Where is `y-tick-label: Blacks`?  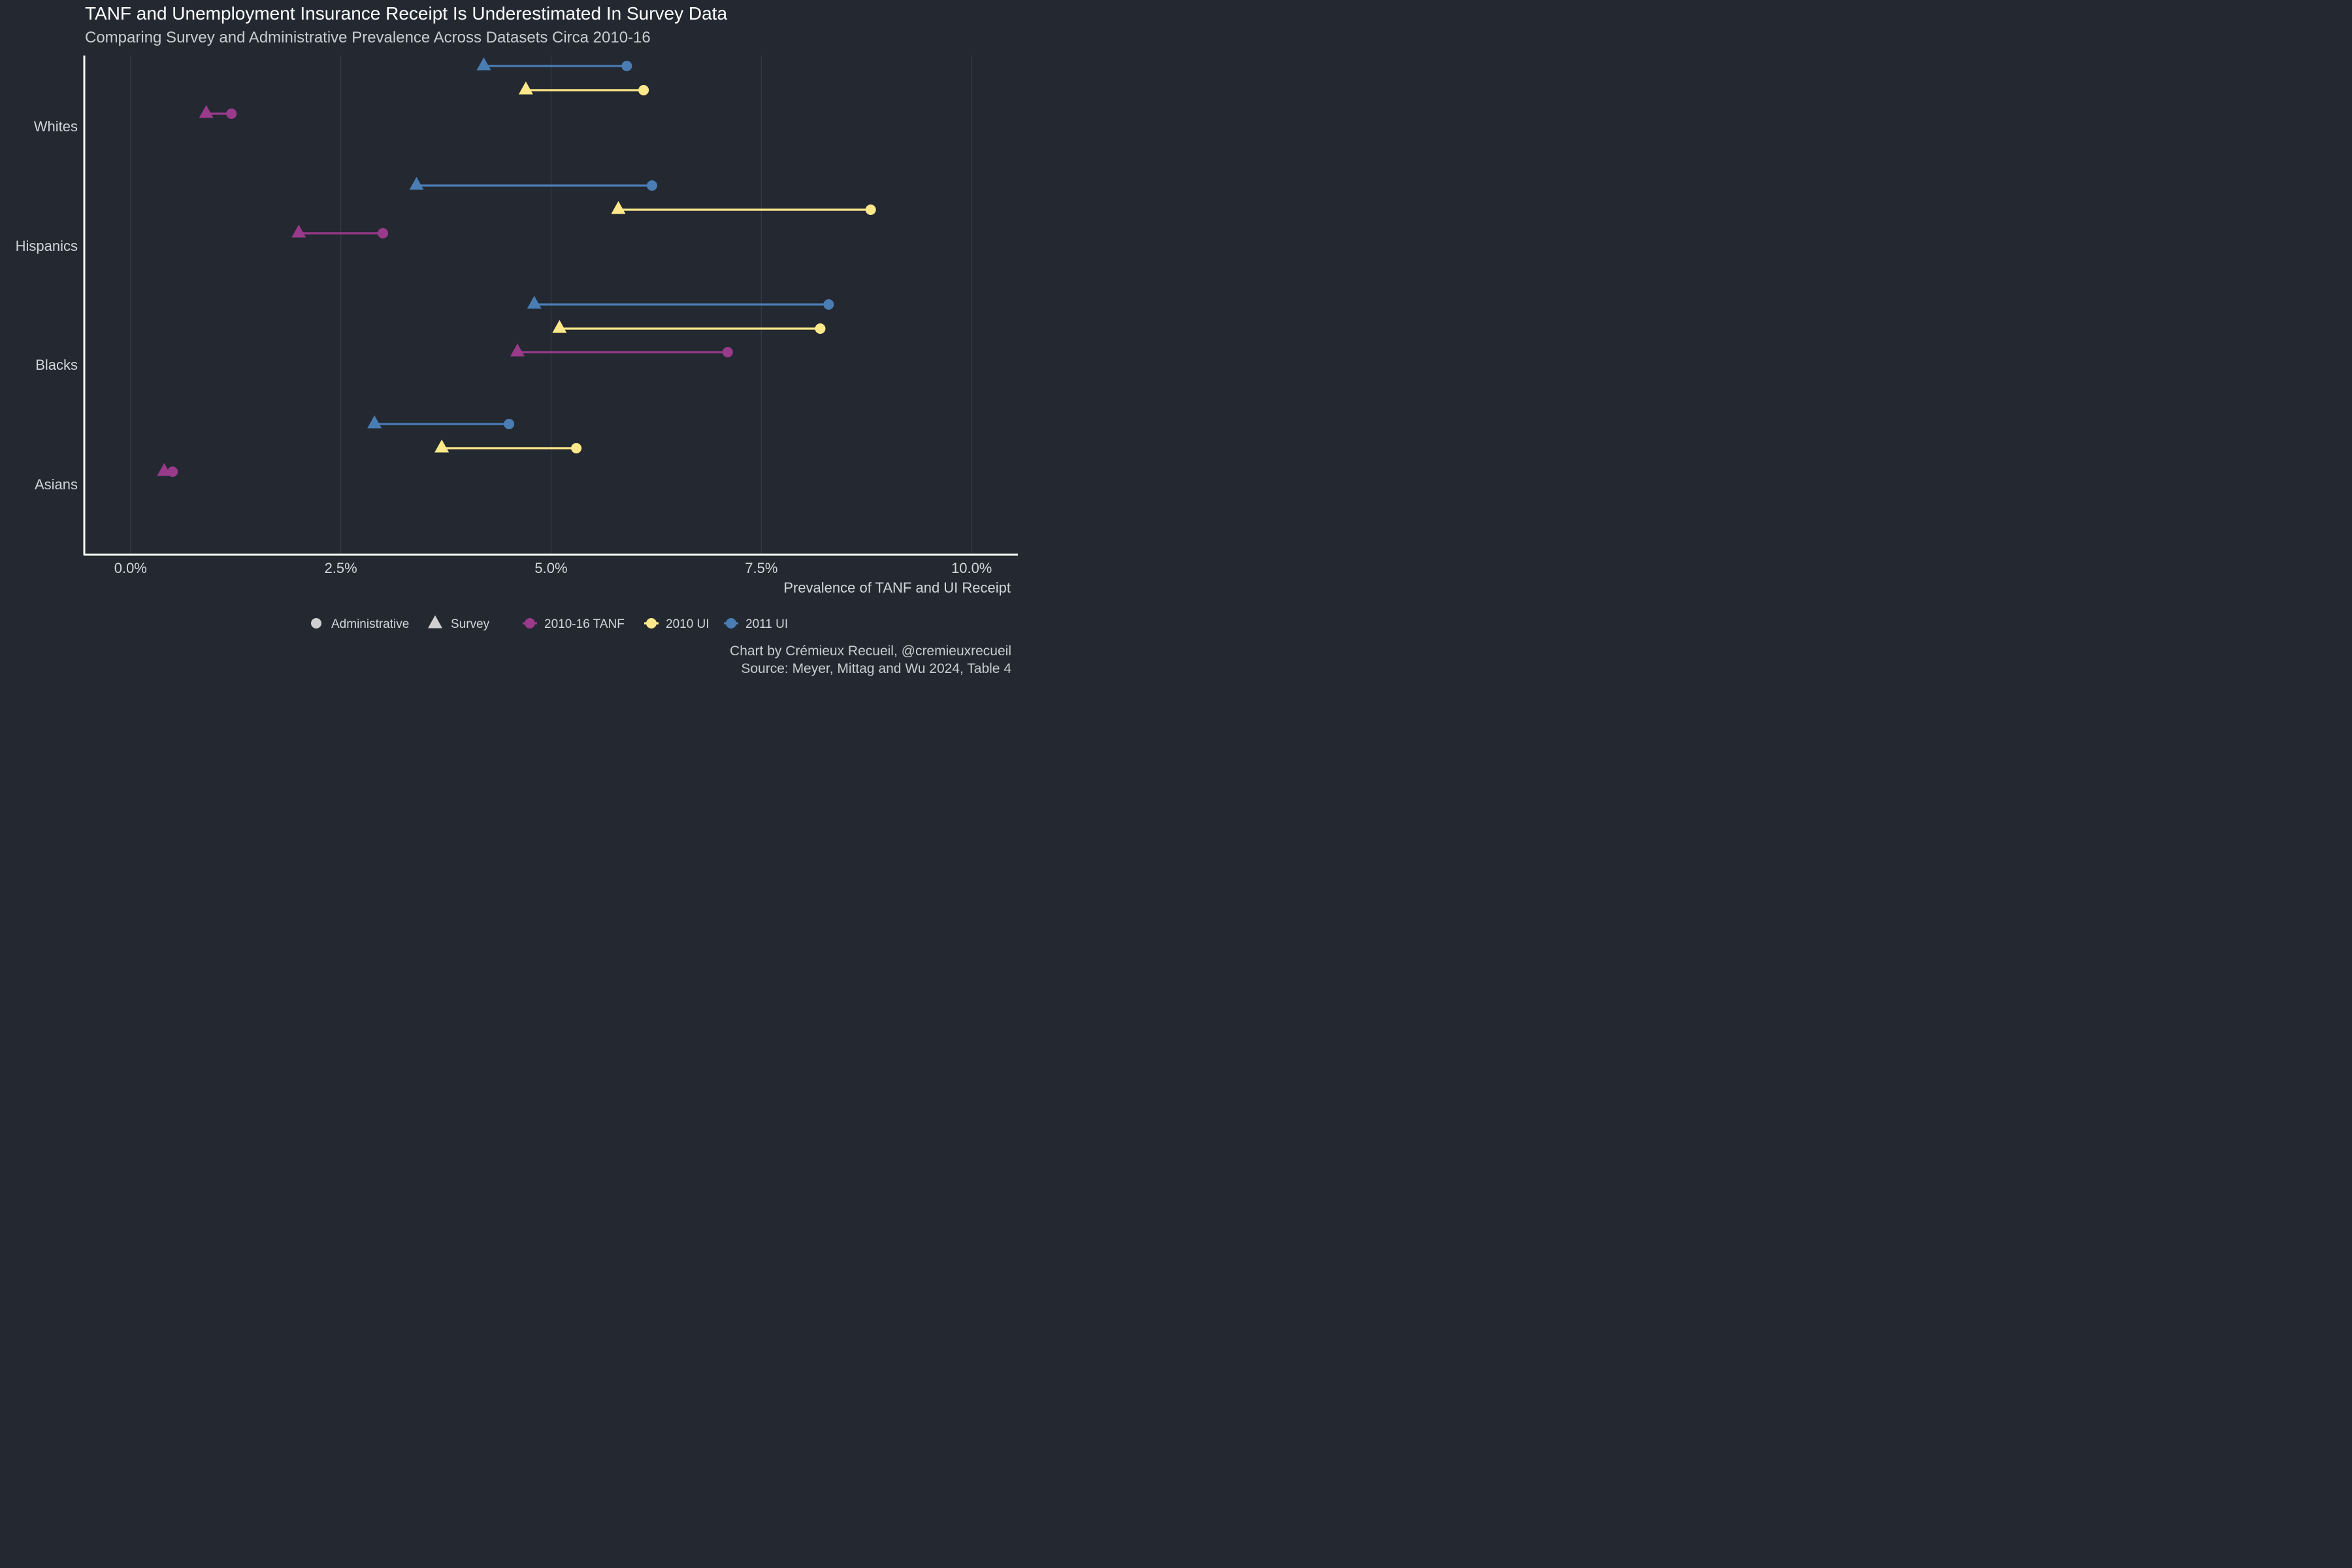 y-tick-label: Blacks is located at coordinates (56, 365).